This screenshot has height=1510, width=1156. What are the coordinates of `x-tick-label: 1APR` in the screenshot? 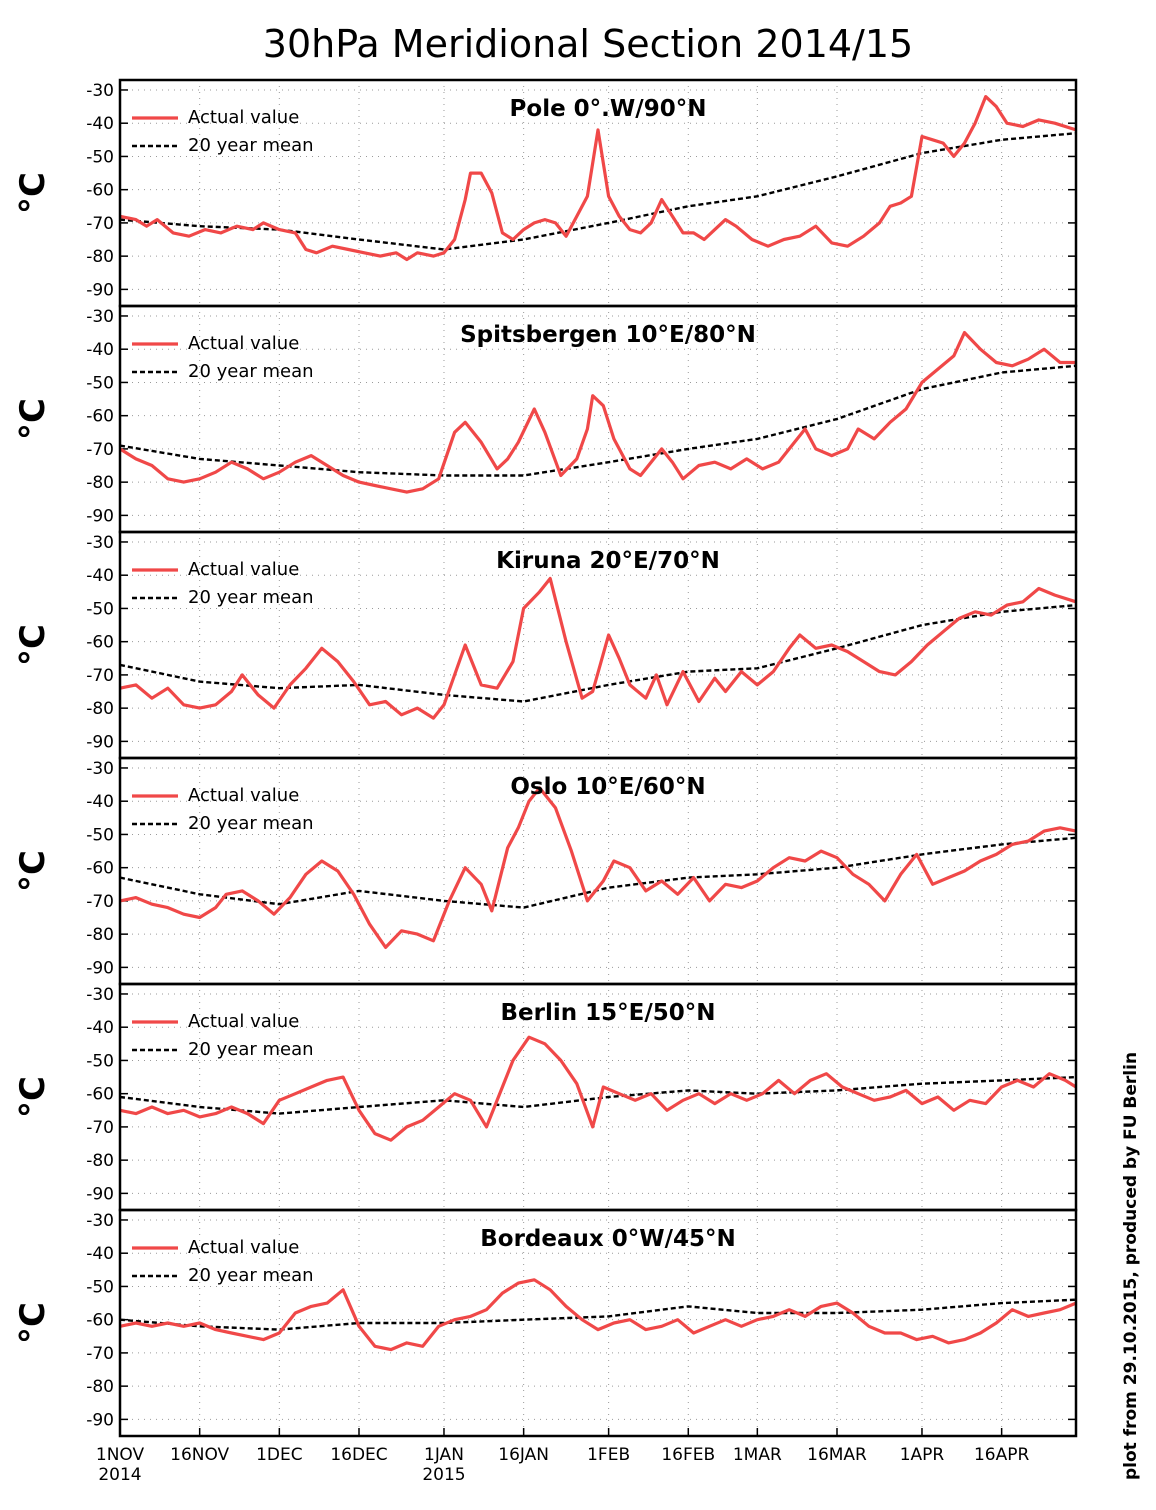 It's located at (922, 1455).